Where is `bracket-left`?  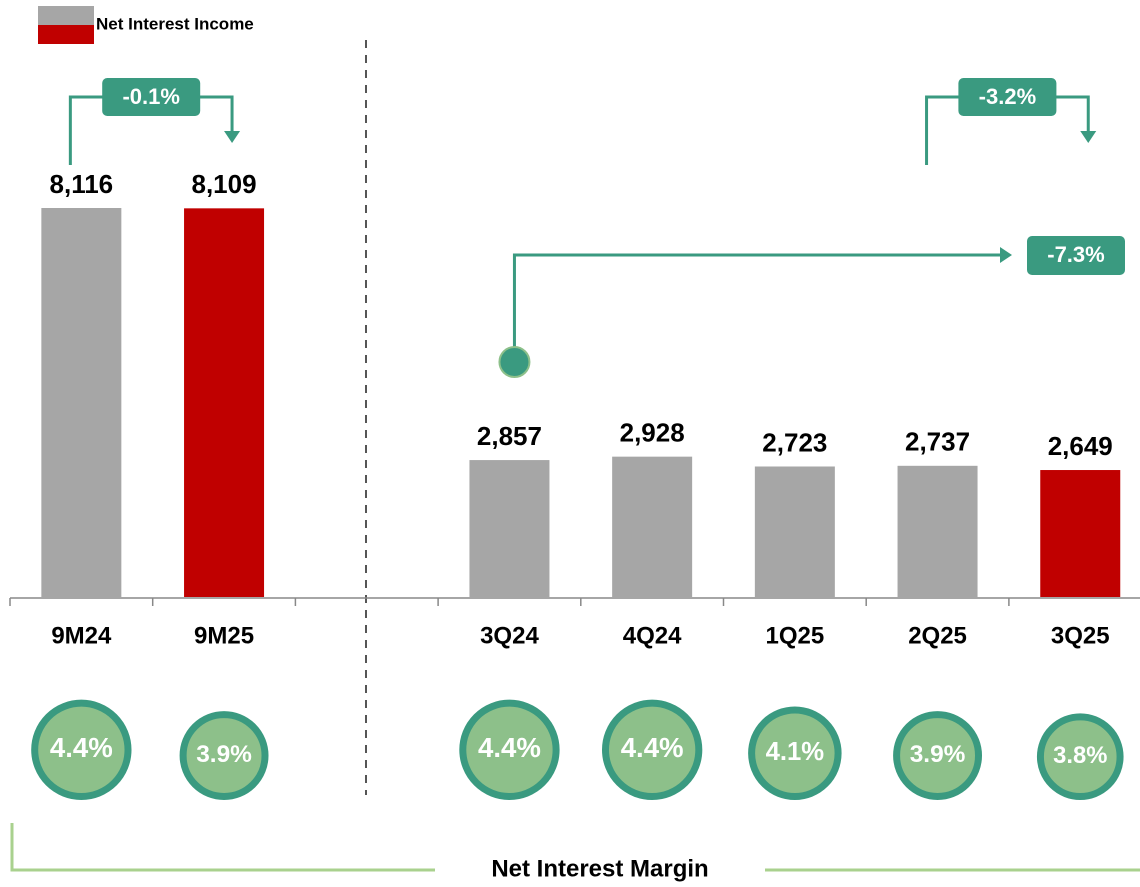 bracket-left is located at coordinates (222, 847).